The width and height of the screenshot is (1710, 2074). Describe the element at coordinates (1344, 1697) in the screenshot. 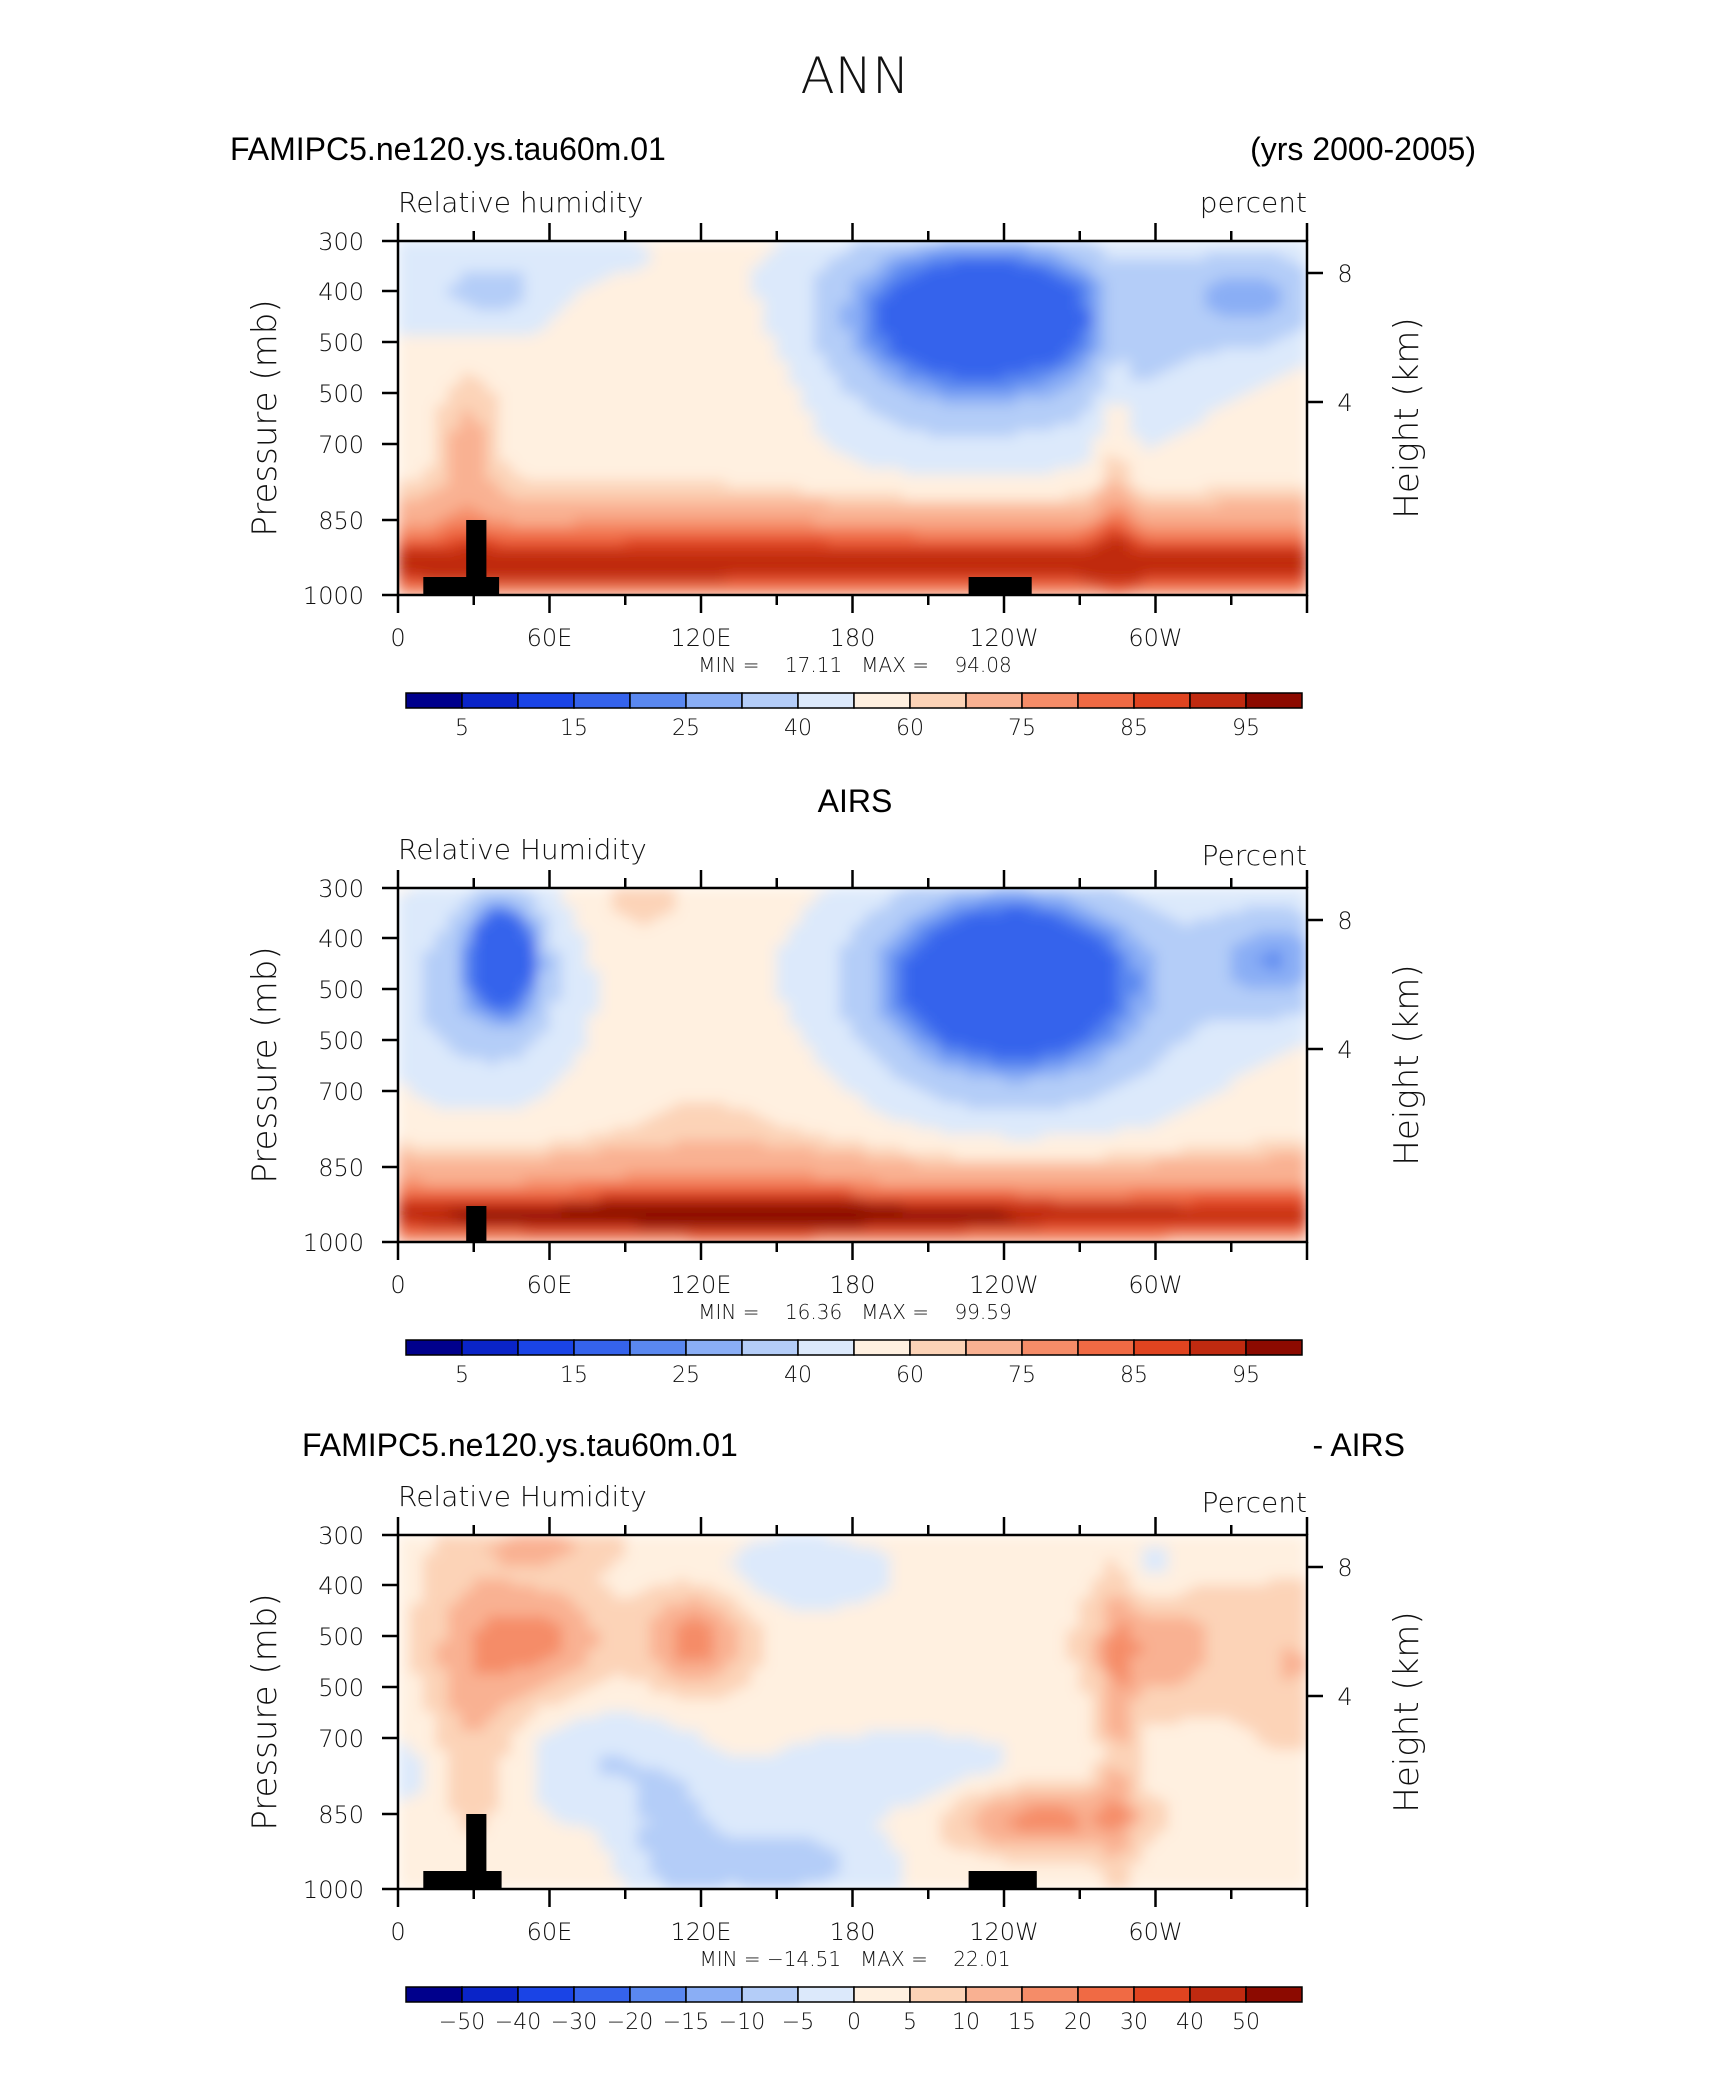

I see `y-tick-right-label: 4` at that location.